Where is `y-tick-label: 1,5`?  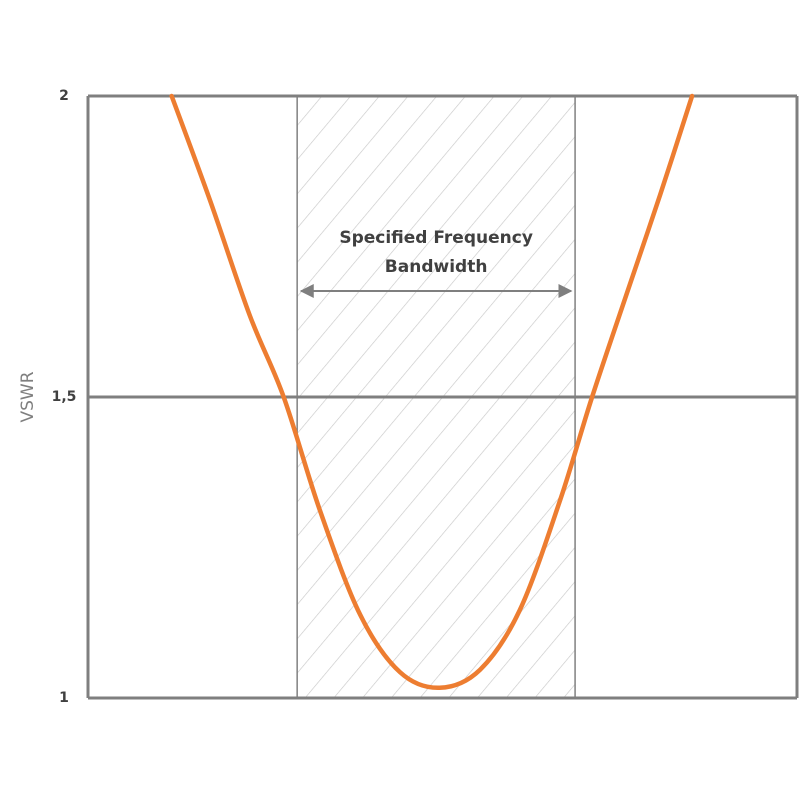
y-tick-label: 1,5 is located at coordinates (64, 397).